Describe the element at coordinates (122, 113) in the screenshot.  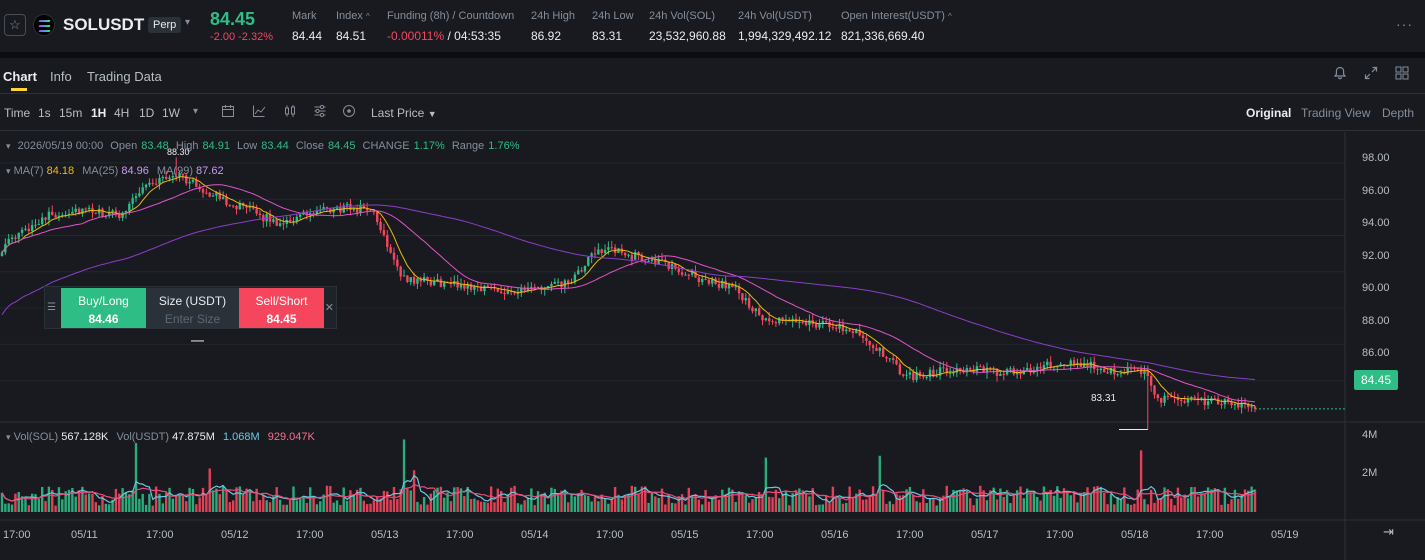
I see `timeframe-4h: 4H` at that location.